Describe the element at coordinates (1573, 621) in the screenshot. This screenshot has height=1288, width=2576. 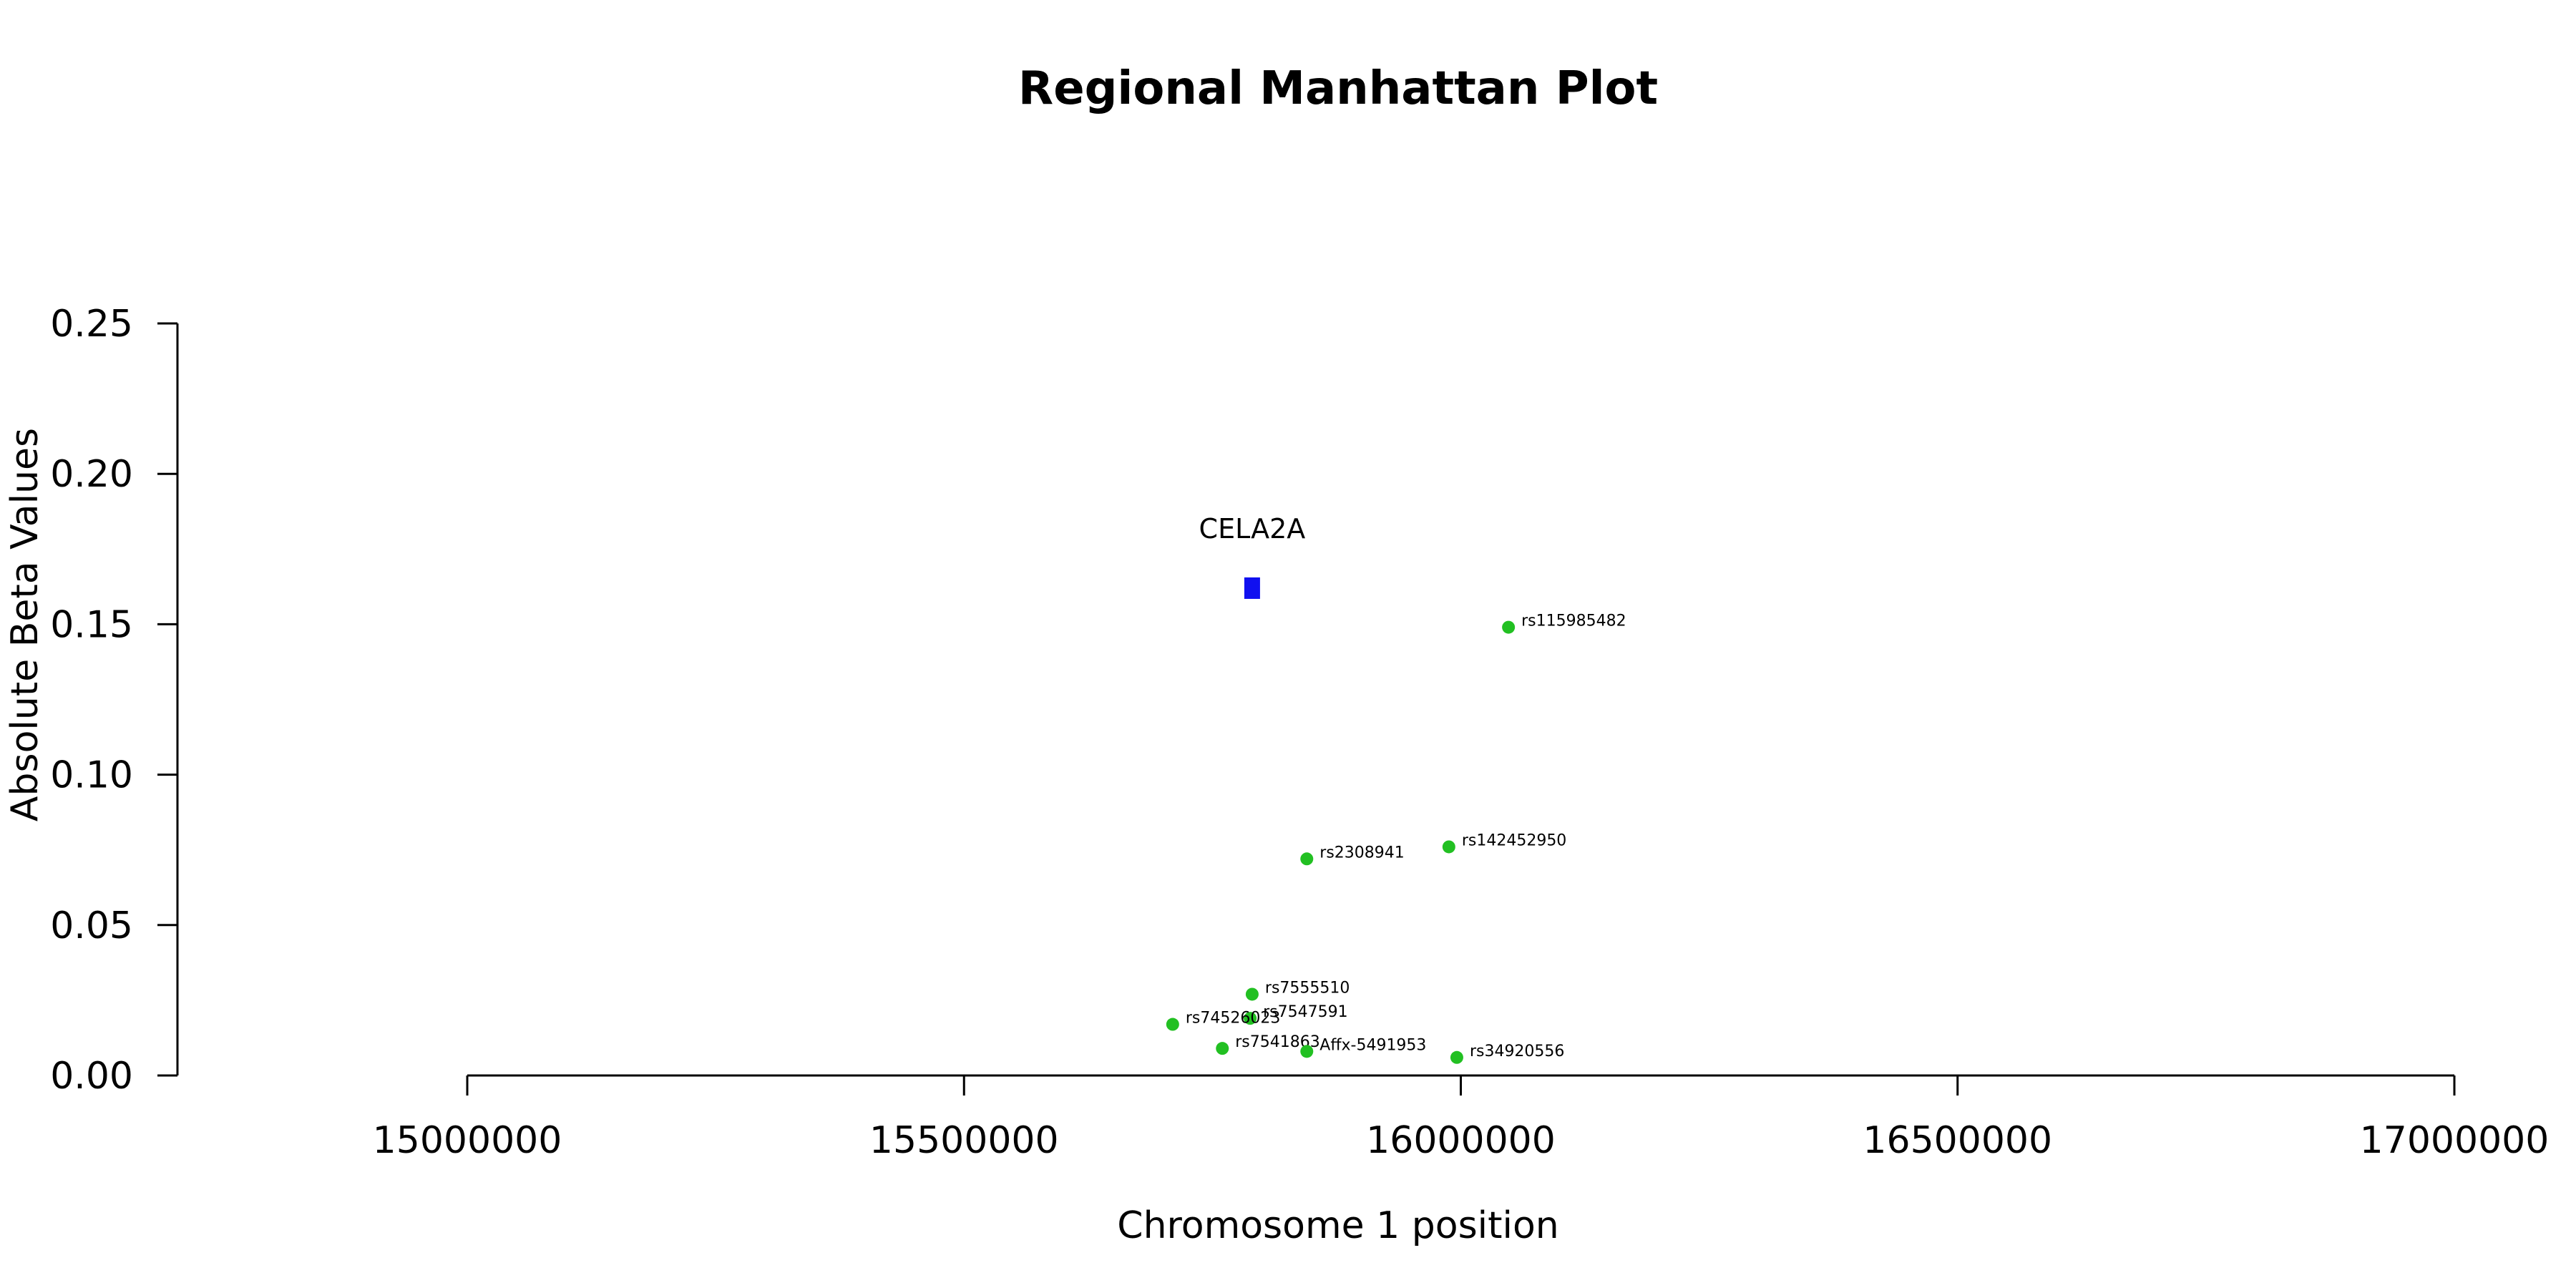
I see `snp-label: rs115985482` at that location.